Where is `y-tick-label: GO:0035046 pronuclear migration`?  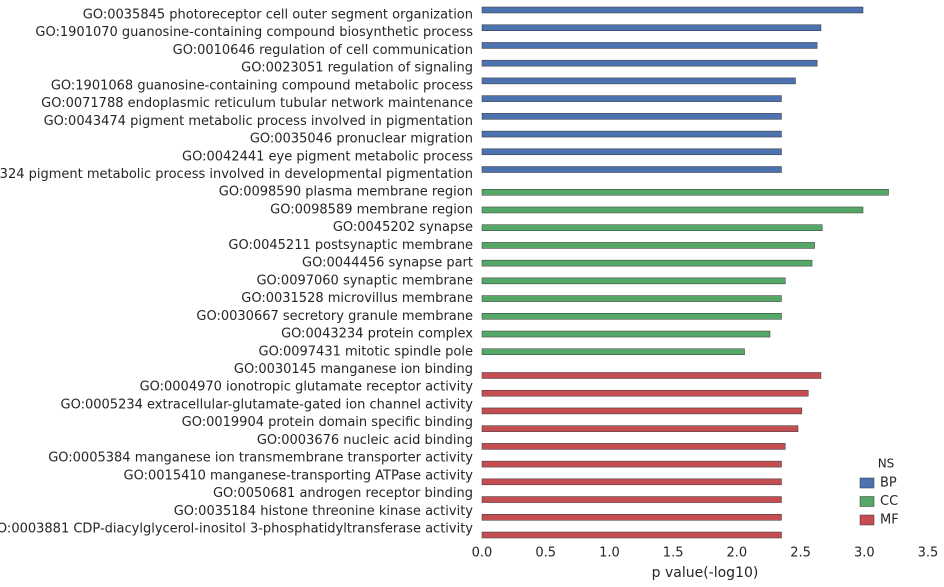
y-tick-label: GO:0035046 pronuclear migration is located at coordinates (361, 139).